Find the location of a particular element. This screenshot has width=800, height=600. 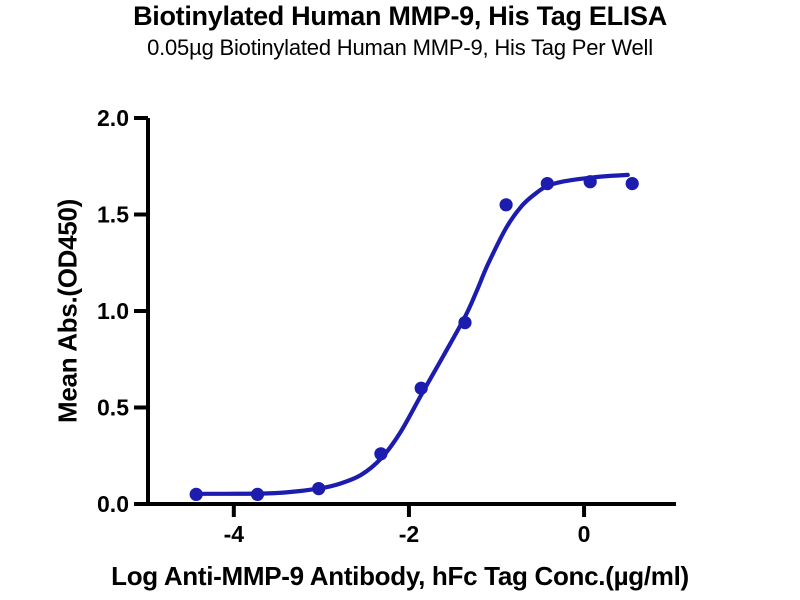

y-tick-label: 2.0 is located at coordinates (113, 118).